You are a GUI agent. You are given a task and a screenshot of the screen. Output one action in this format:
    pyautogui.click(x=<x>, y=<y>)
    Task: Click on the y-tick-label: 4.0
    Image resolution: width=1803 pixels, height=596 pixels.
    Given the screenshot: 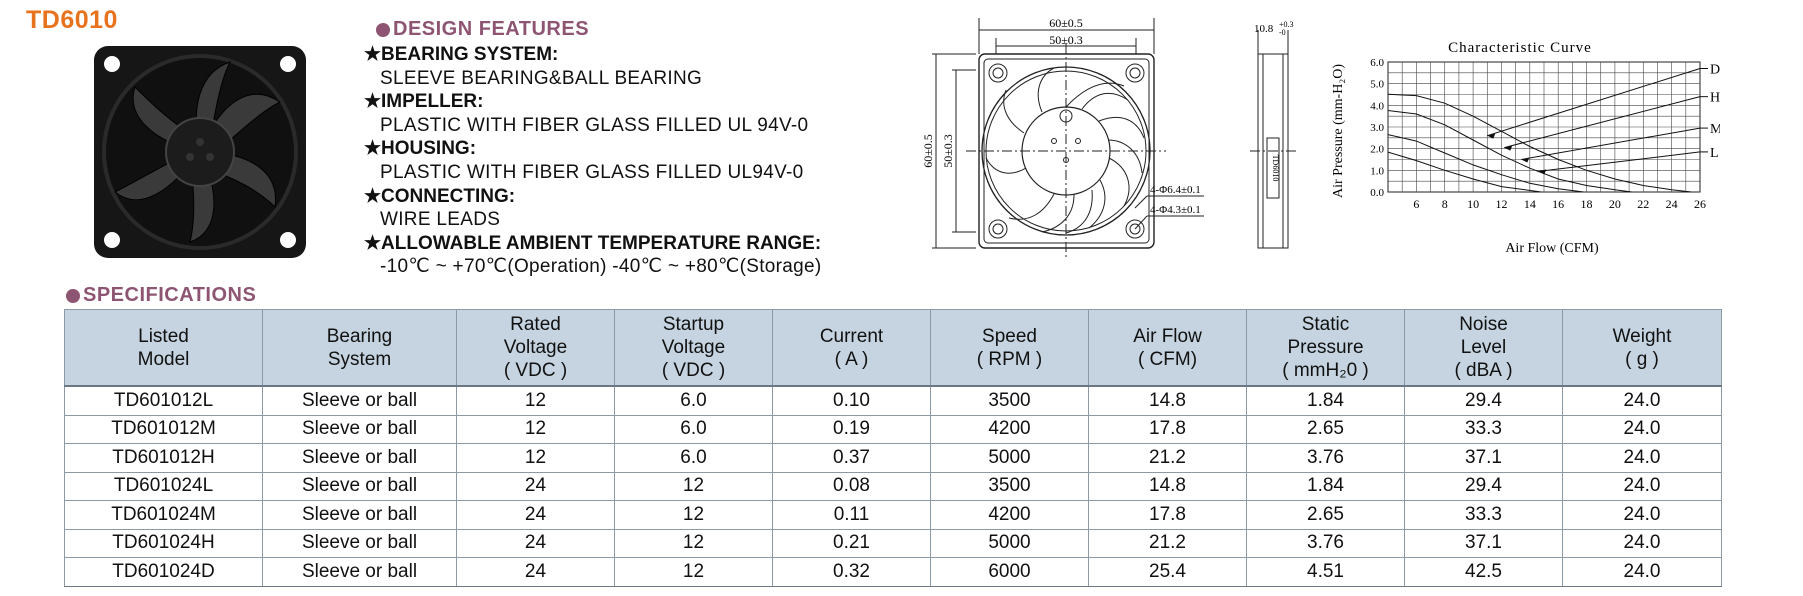 What is the action you would take?
    pyautogui.click(x=1377, y=106)
    